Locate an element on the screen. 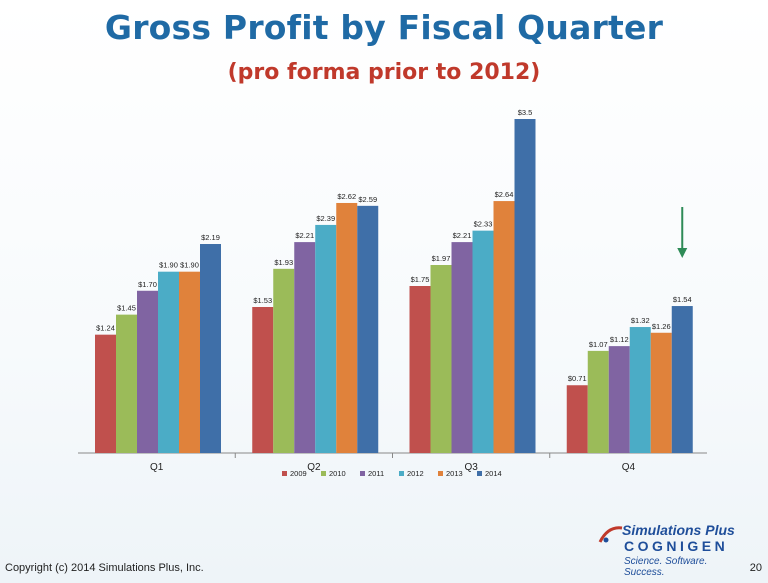 The image size is (768, 583). data-label: $1.26 is located at coordinates (661, 326).